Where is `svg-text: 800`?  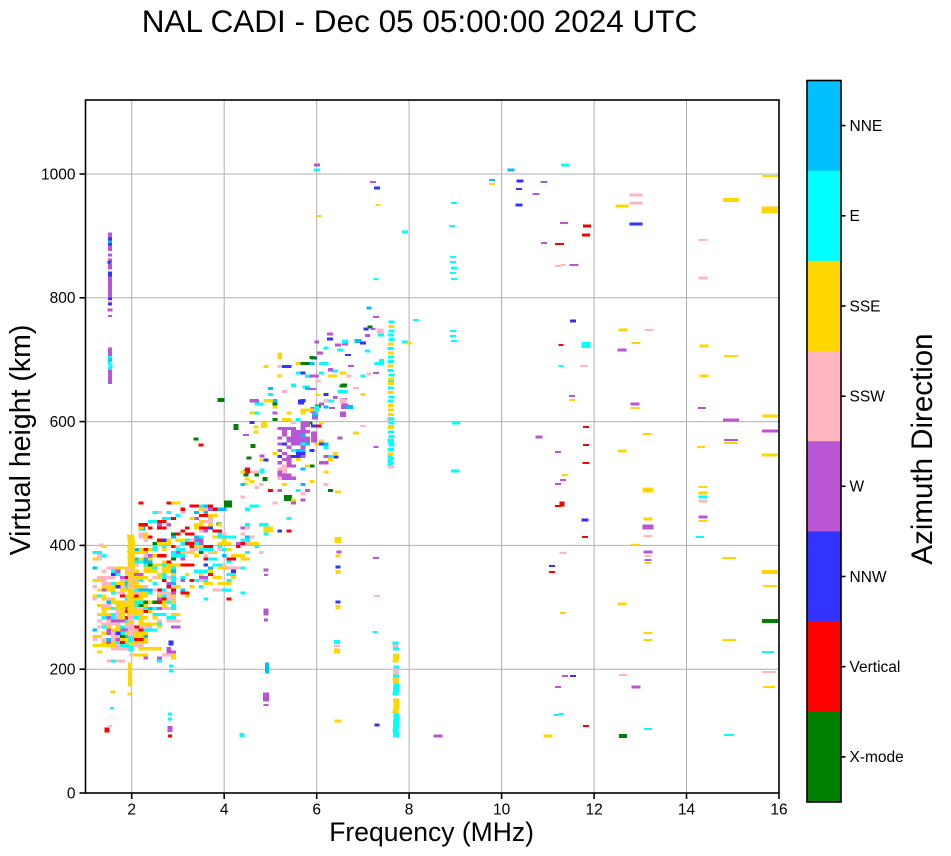
svg-text: 800 is located at coordinates (63, 298).